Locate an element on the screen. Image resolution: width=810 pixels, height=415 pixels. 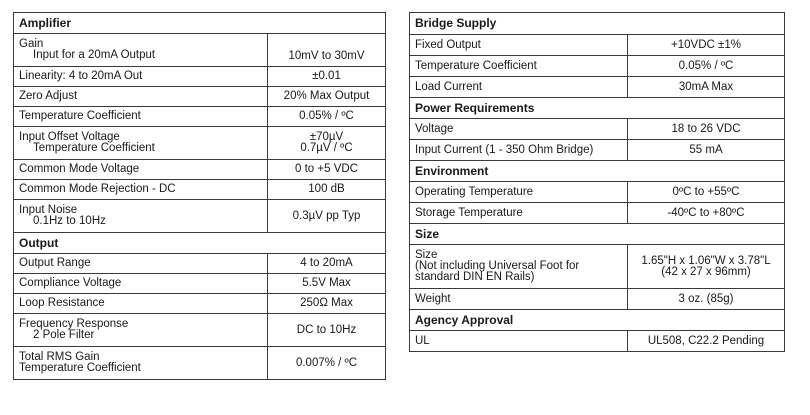
spec-value: DC to 10Hz is located at coordinates (326, 330).